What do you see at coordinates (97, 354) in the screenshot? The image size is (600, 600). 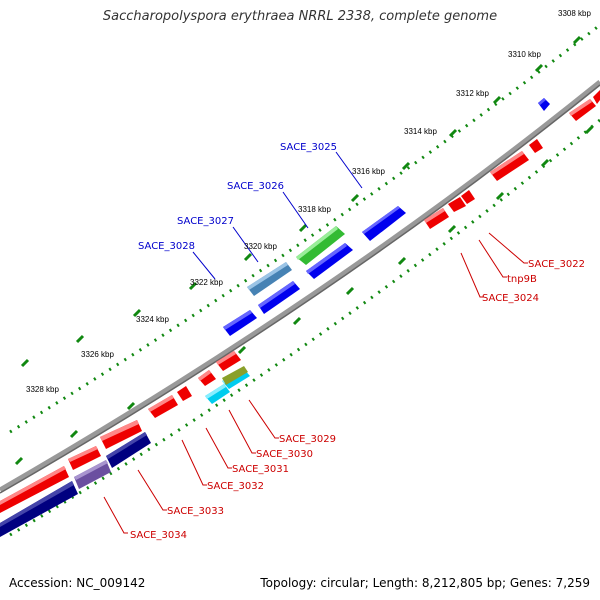 I see `kbp-label: 3326 kbp` at bounding box center [97, 354].